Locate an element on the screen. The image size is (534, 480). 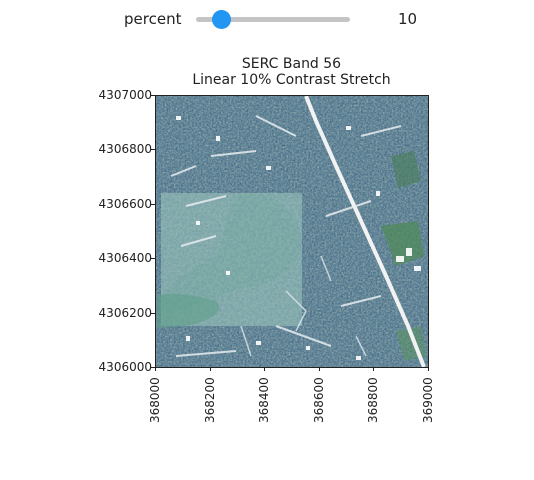
y-tick-label: 4306600 is located at coordinates (125, 203).